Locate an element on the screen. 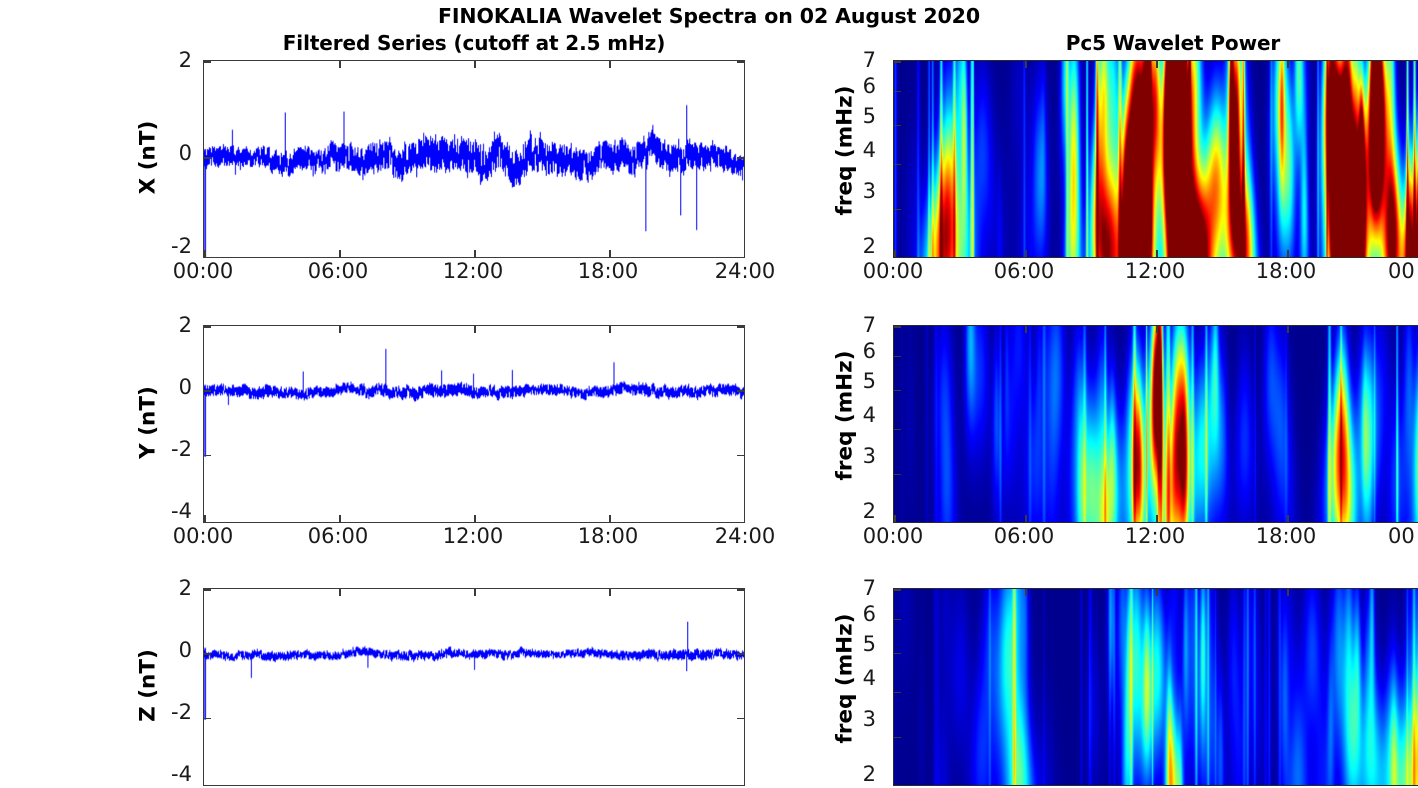 This screenshot has width=1418, height=788. row2-right-ytick-4: 4 is located at coordinates (869, 415).